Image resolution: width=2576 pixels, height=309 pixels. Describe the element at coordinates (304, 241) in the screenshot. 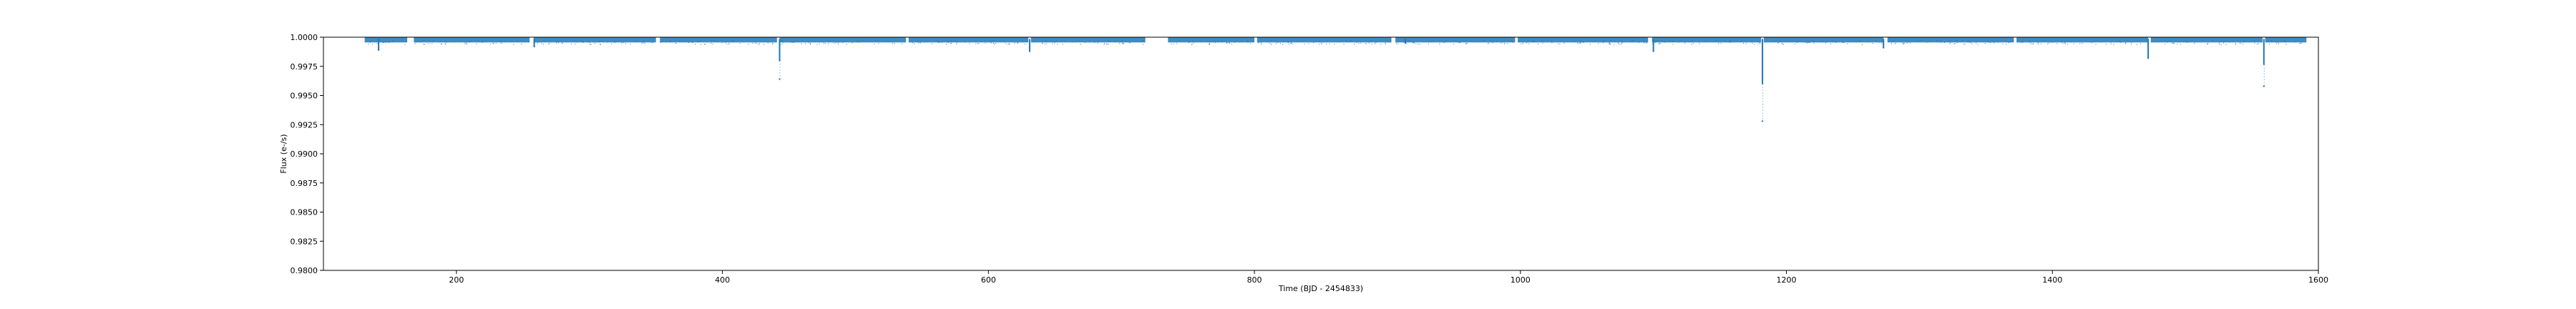

I see `y-tick-label: 0.9825` at that location.